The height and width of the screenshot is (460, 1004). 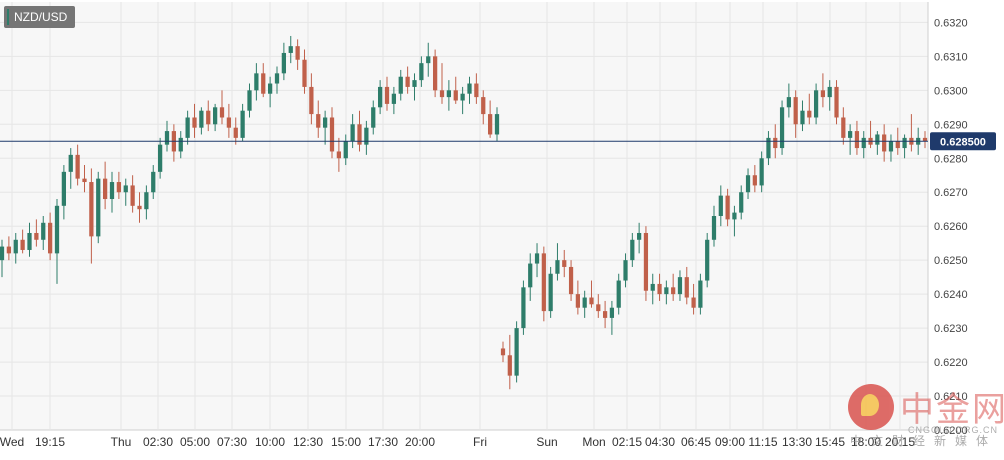 What do you see at coordinates (951, 431) in the screenshot?
I see `y-tick-label: 0.6200` at bounding box center [951, 431].